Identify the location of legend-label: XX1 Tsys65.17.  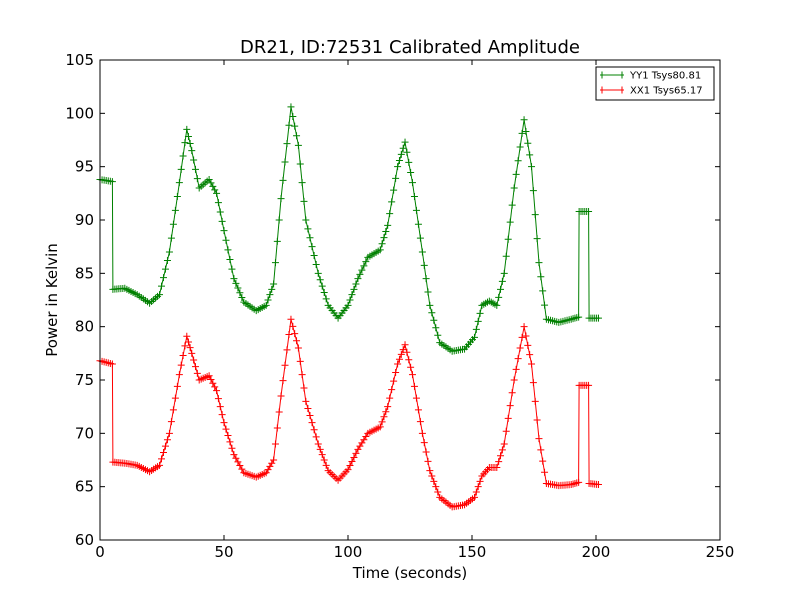
(666, 91).